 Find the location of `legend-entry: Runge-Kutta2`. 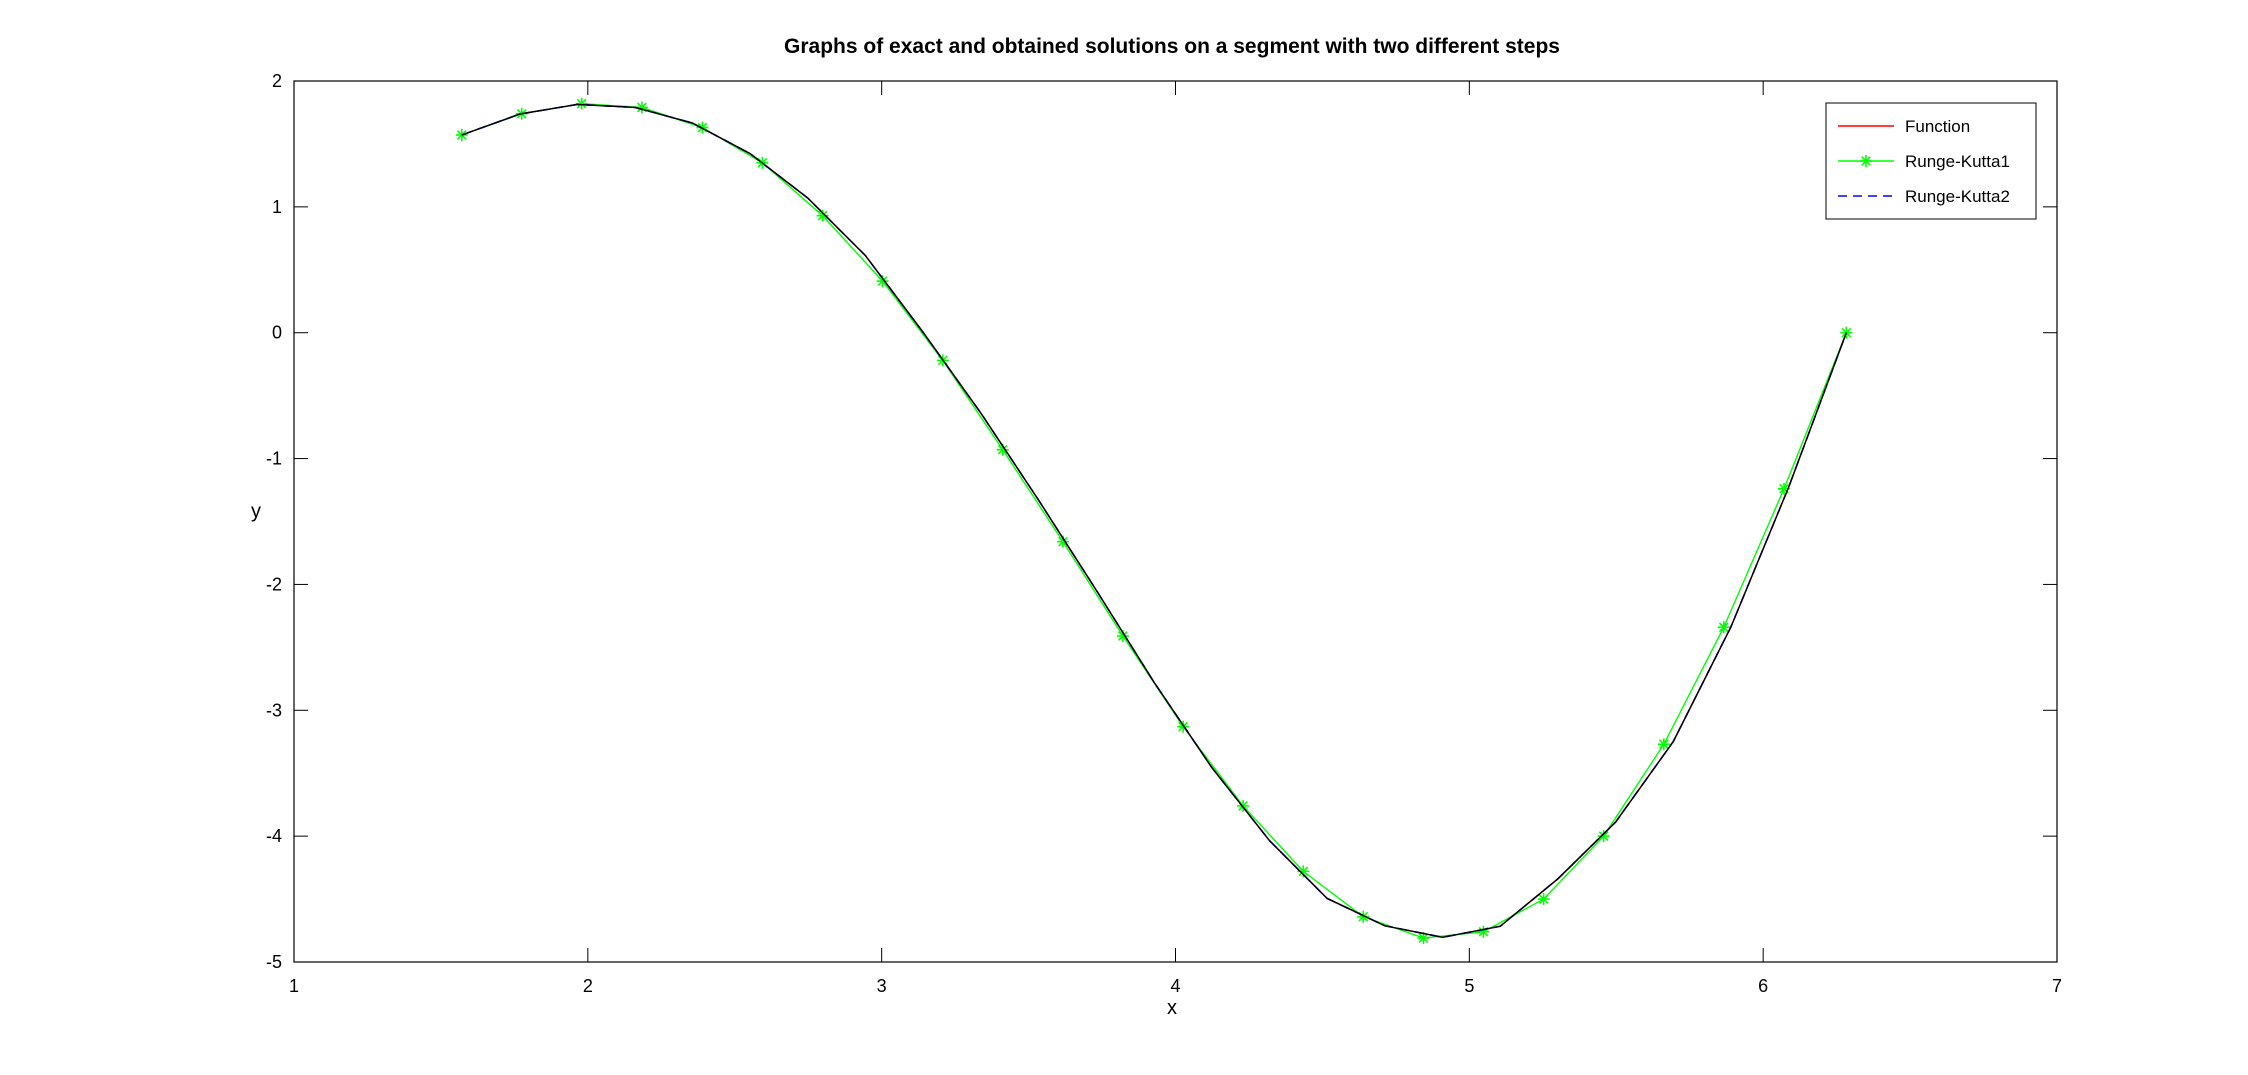

legend-entry: Runge-Kutta2 is located at coordinates (1924, 196).